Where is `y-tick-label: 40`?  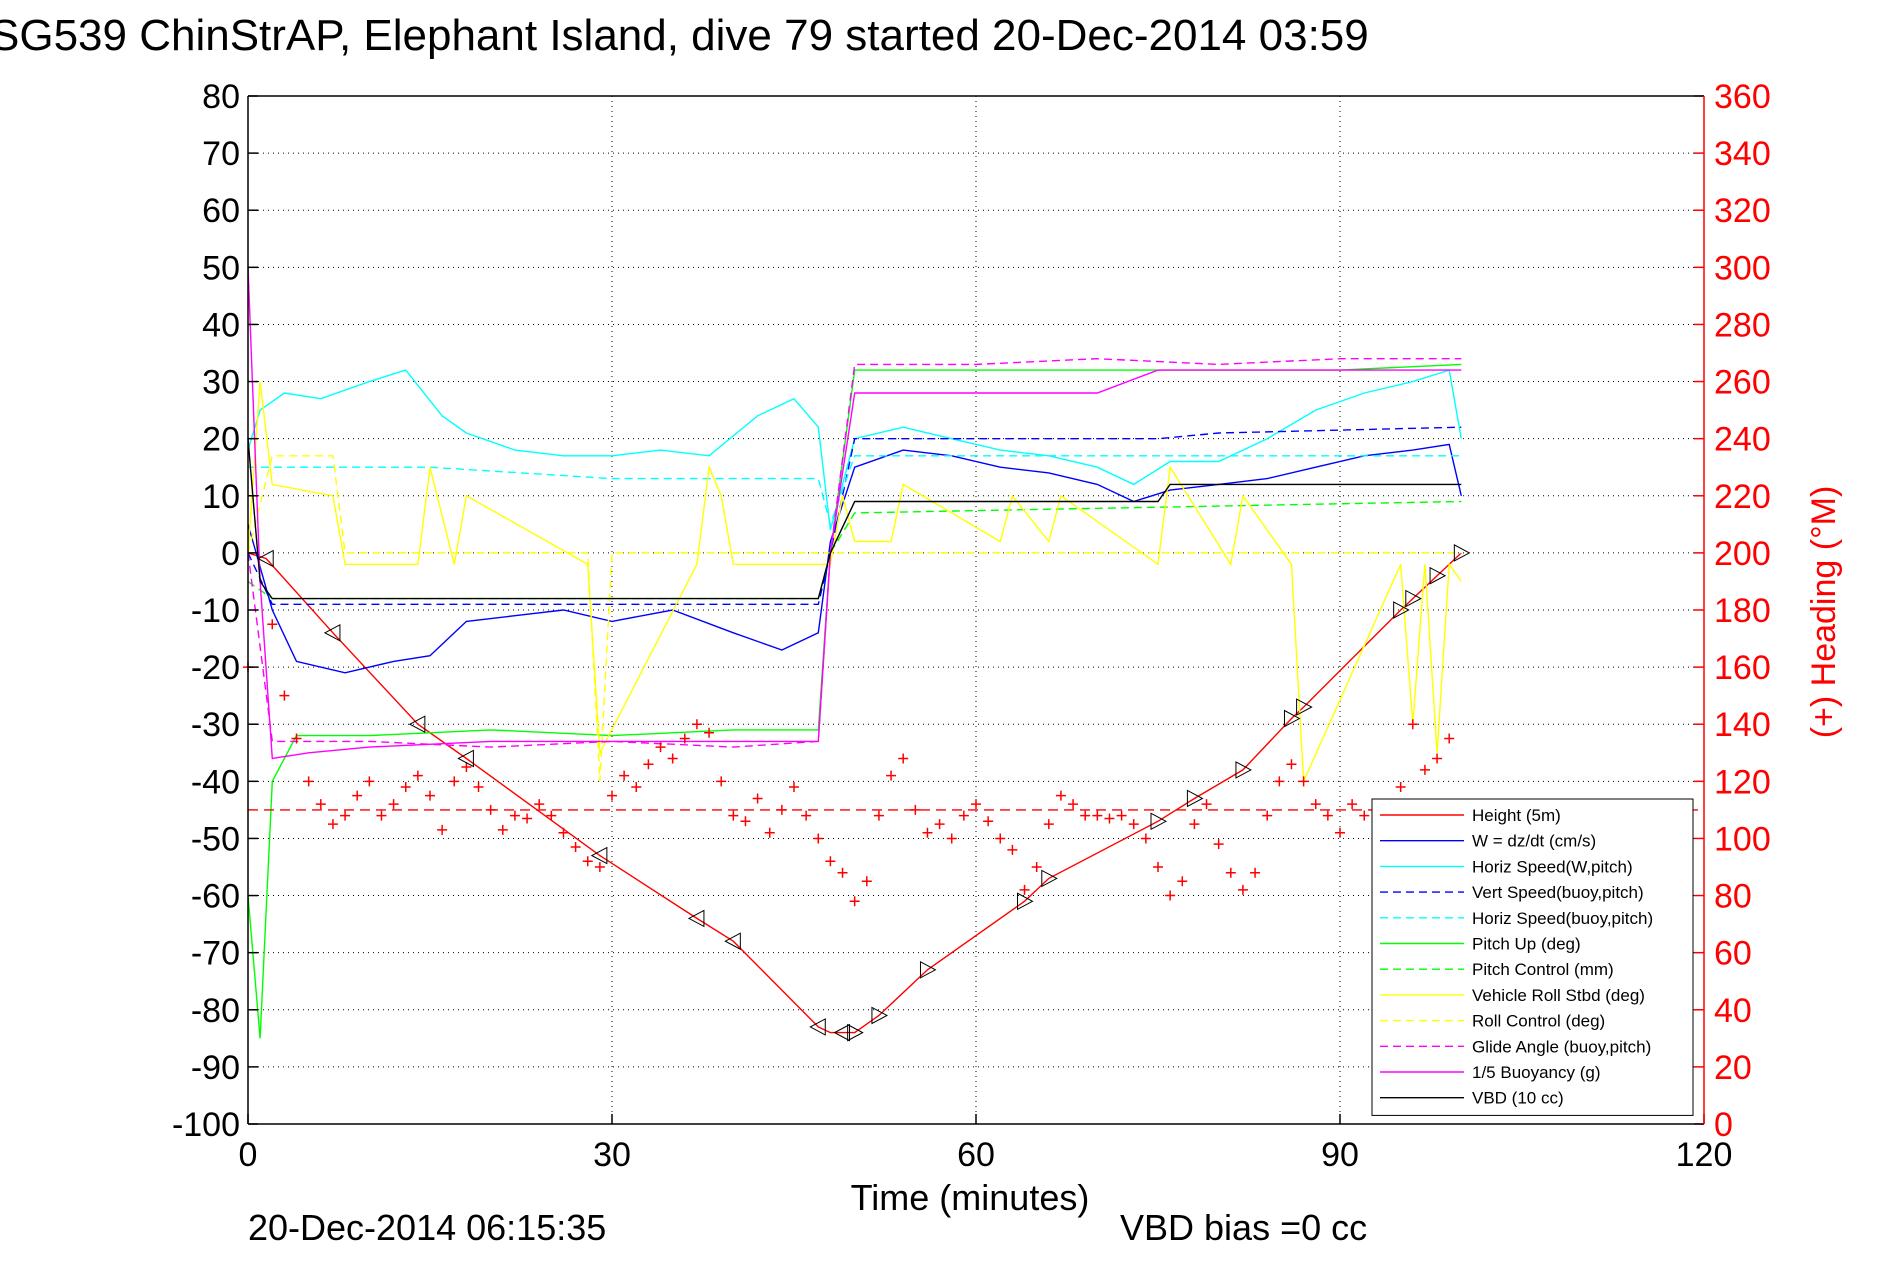
y-tick-label: 40 is located at coordinates (221, 325).